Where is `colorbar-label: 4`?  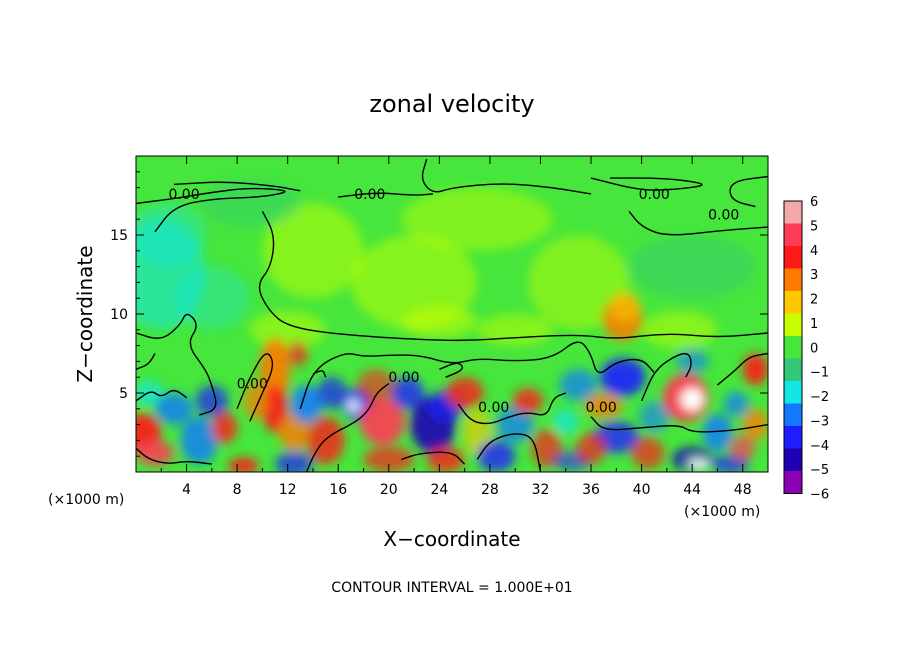
colorbar-label: 4 is located at coordinates (814, 251).